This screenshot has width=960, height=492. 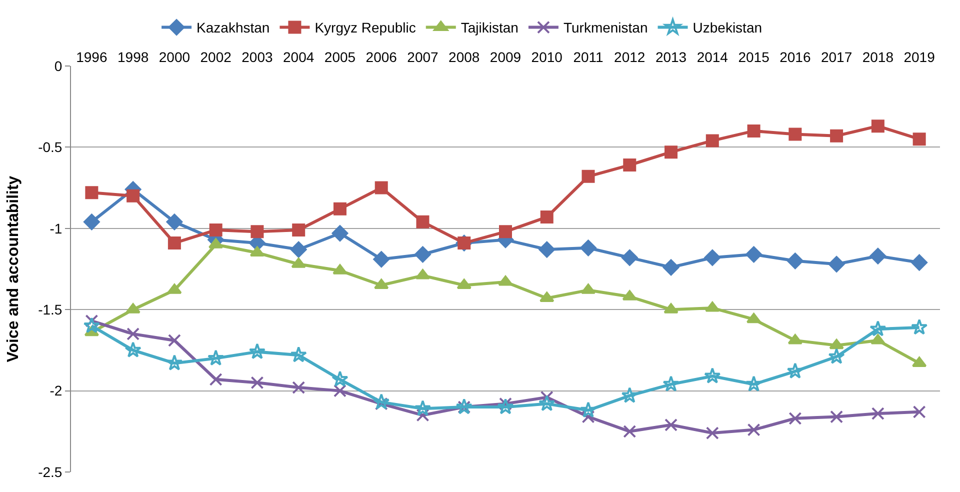 I want to click on y-tick-label: -1.5, so click(x=50, y=310).